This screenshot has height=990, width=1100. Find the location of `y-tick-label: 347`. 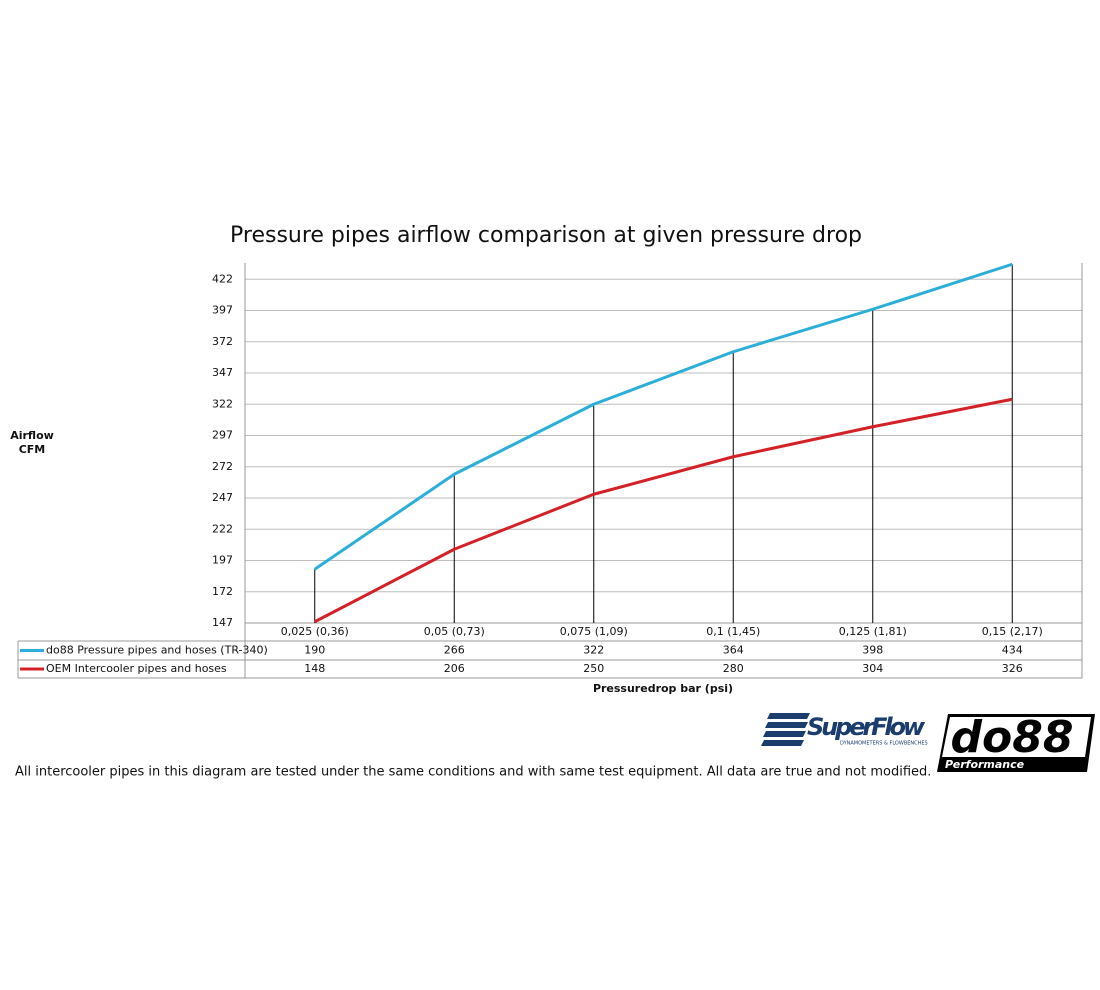

y-tick-label: 347 is located at coordinates (222, 372).